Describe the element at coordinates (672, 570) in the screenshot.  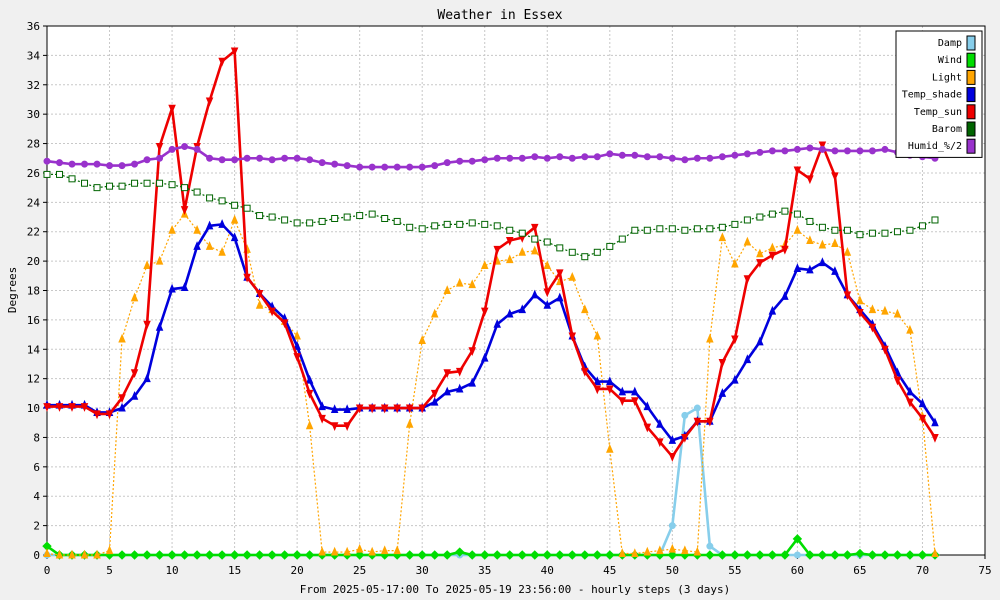
I see `x-tick-label: 50` at that location.